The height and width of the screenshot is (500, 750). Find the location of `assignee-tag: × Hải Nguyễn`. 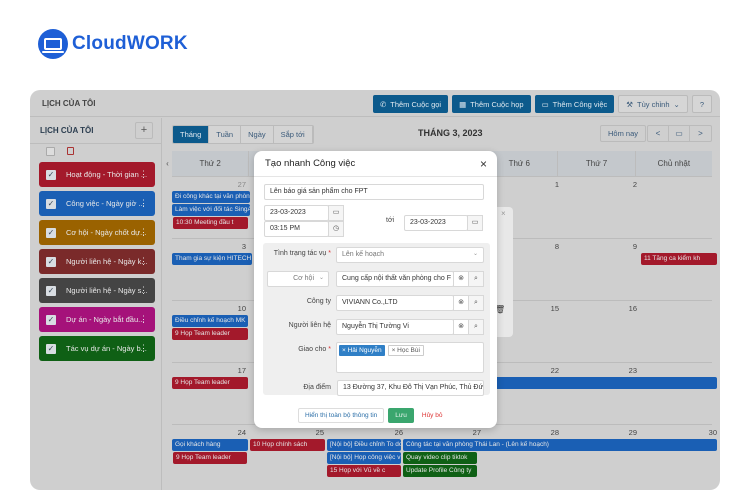

assignee-tag: × Hải Nguyễn is located at coordinates (362, 350).